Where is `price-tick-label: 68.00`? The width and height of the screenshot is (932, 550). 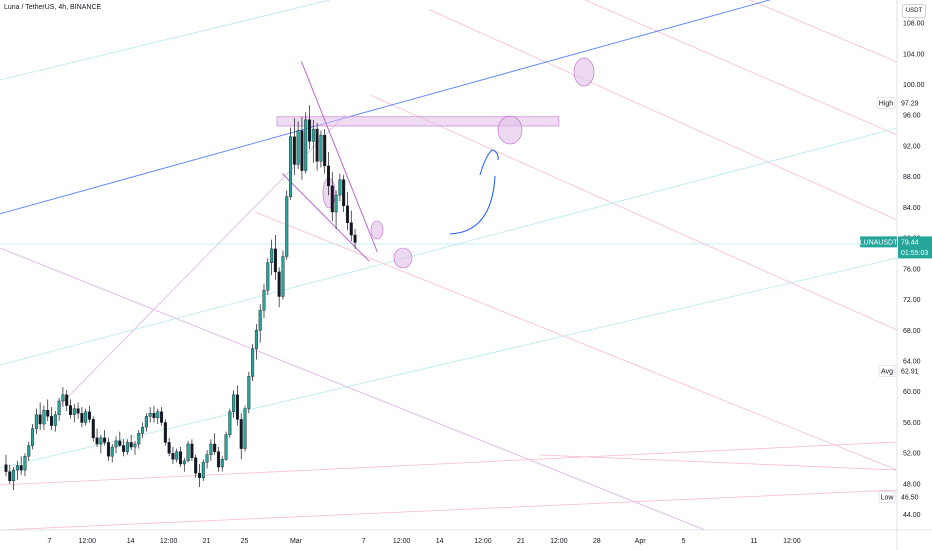 price-tick-label: 68.00 is located at coordinates (912, 331).